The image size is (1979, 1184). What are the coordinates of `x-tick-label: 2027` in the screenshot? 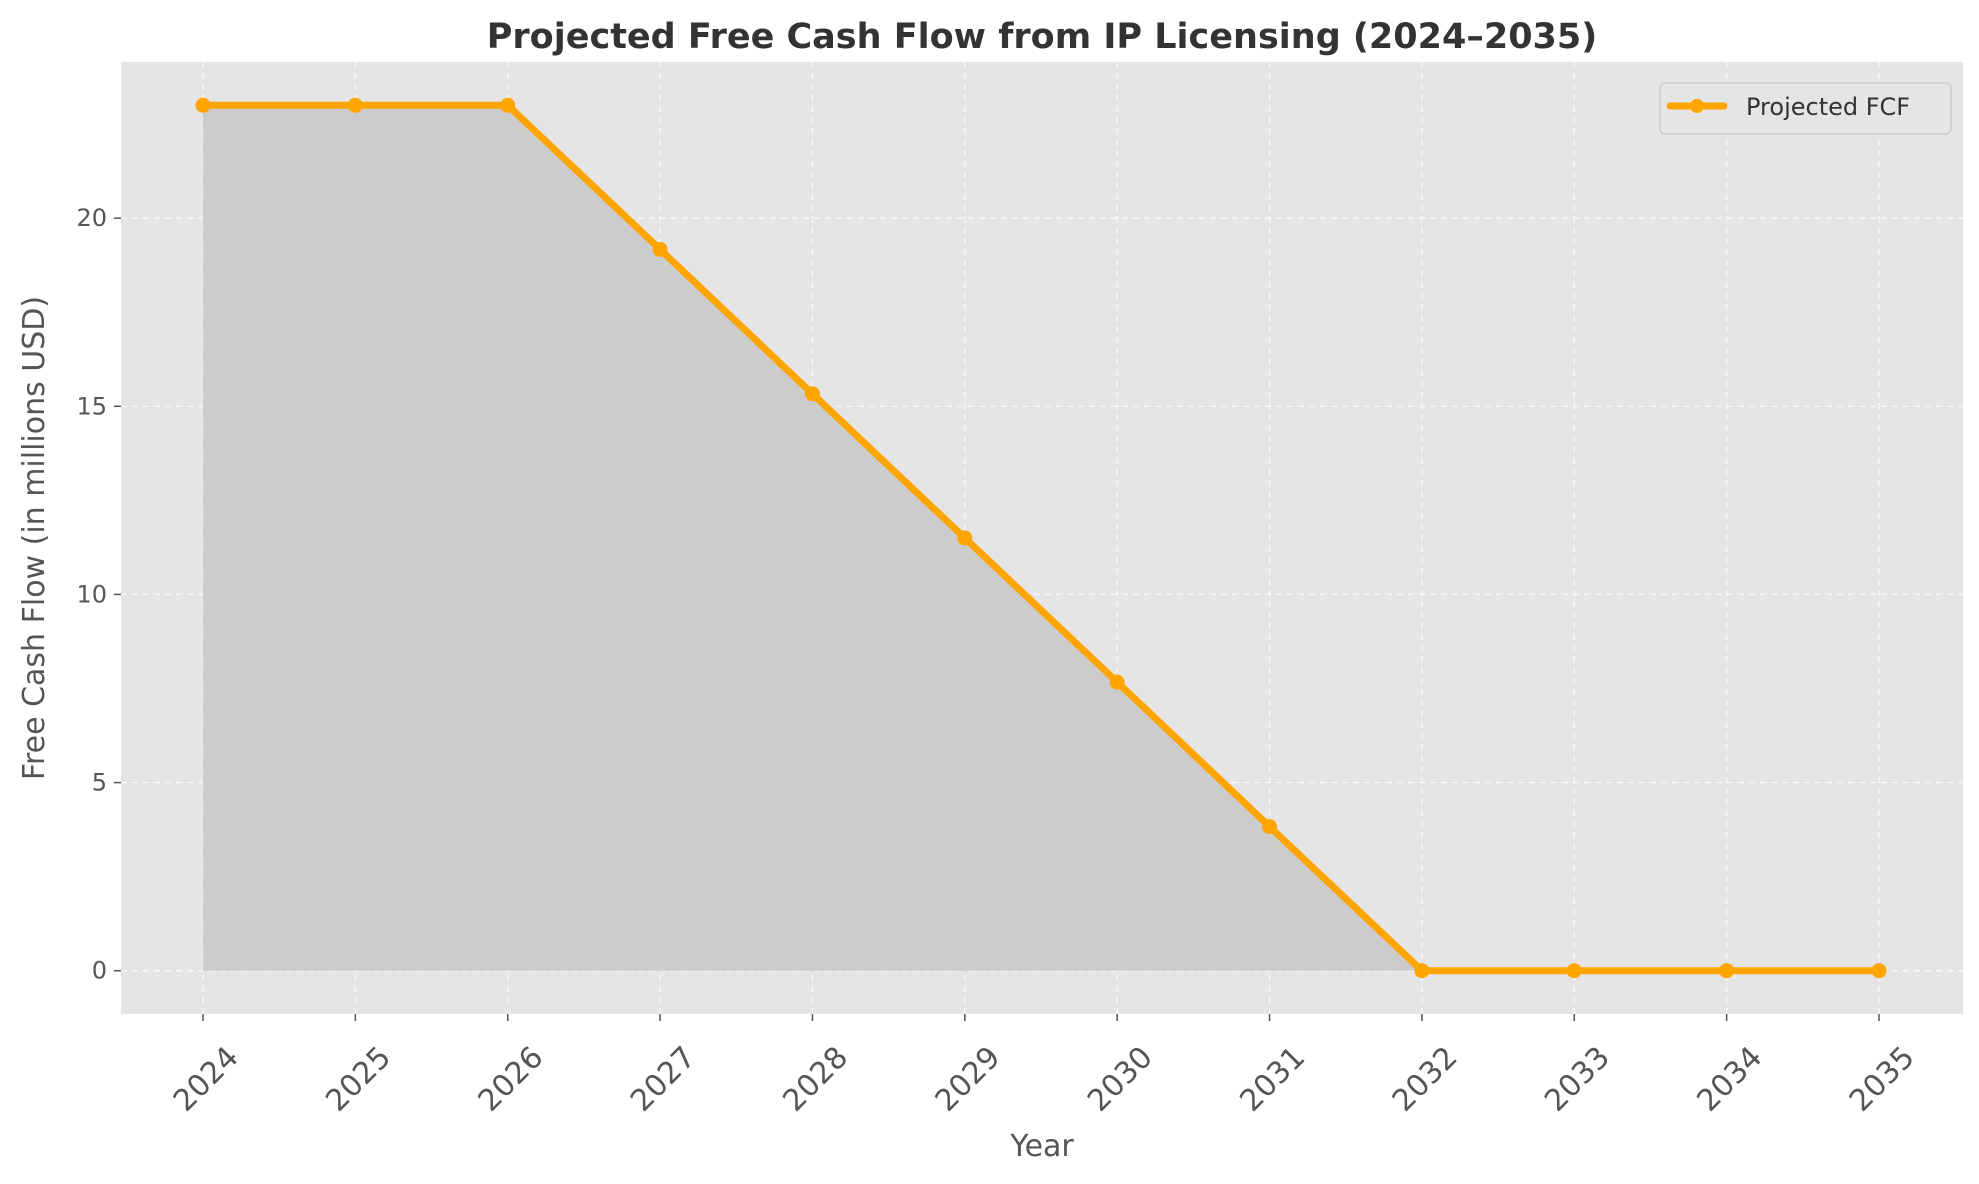 It's located at (663, 1079).